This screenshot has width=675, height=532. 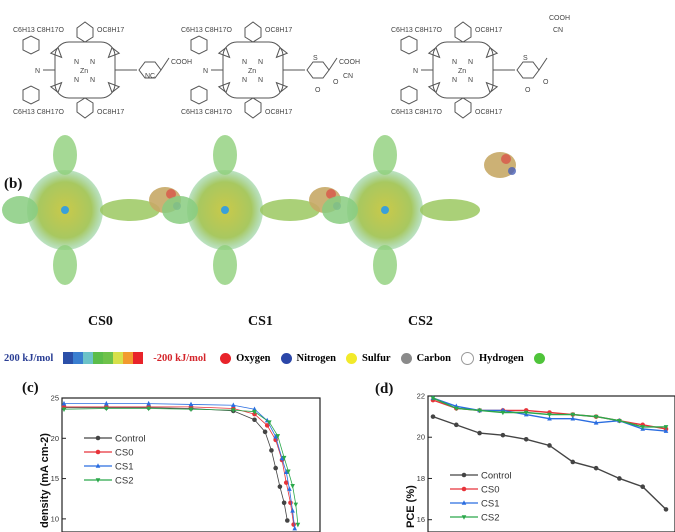 I want to click on esp-color-scale, so click(x=103, y=358).